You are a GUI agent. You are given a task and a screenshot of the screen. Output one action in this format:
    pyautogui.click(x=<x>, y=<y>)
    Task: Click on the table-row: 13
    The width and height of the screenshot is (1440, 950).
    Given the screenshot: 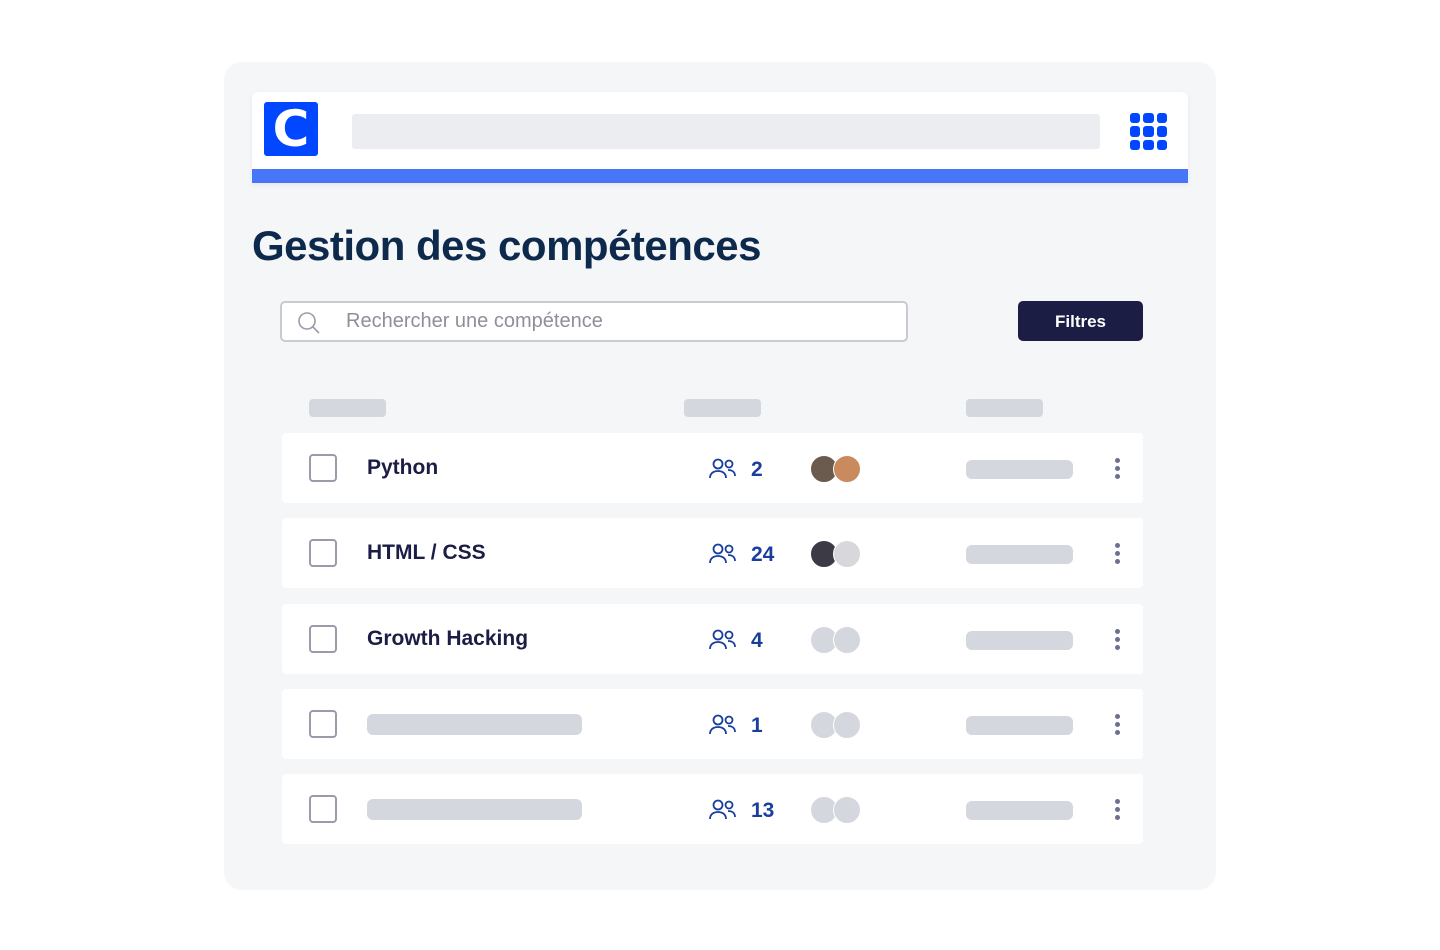 What is the action you would take?
    pyautogui.click(x=712, y=809)
    